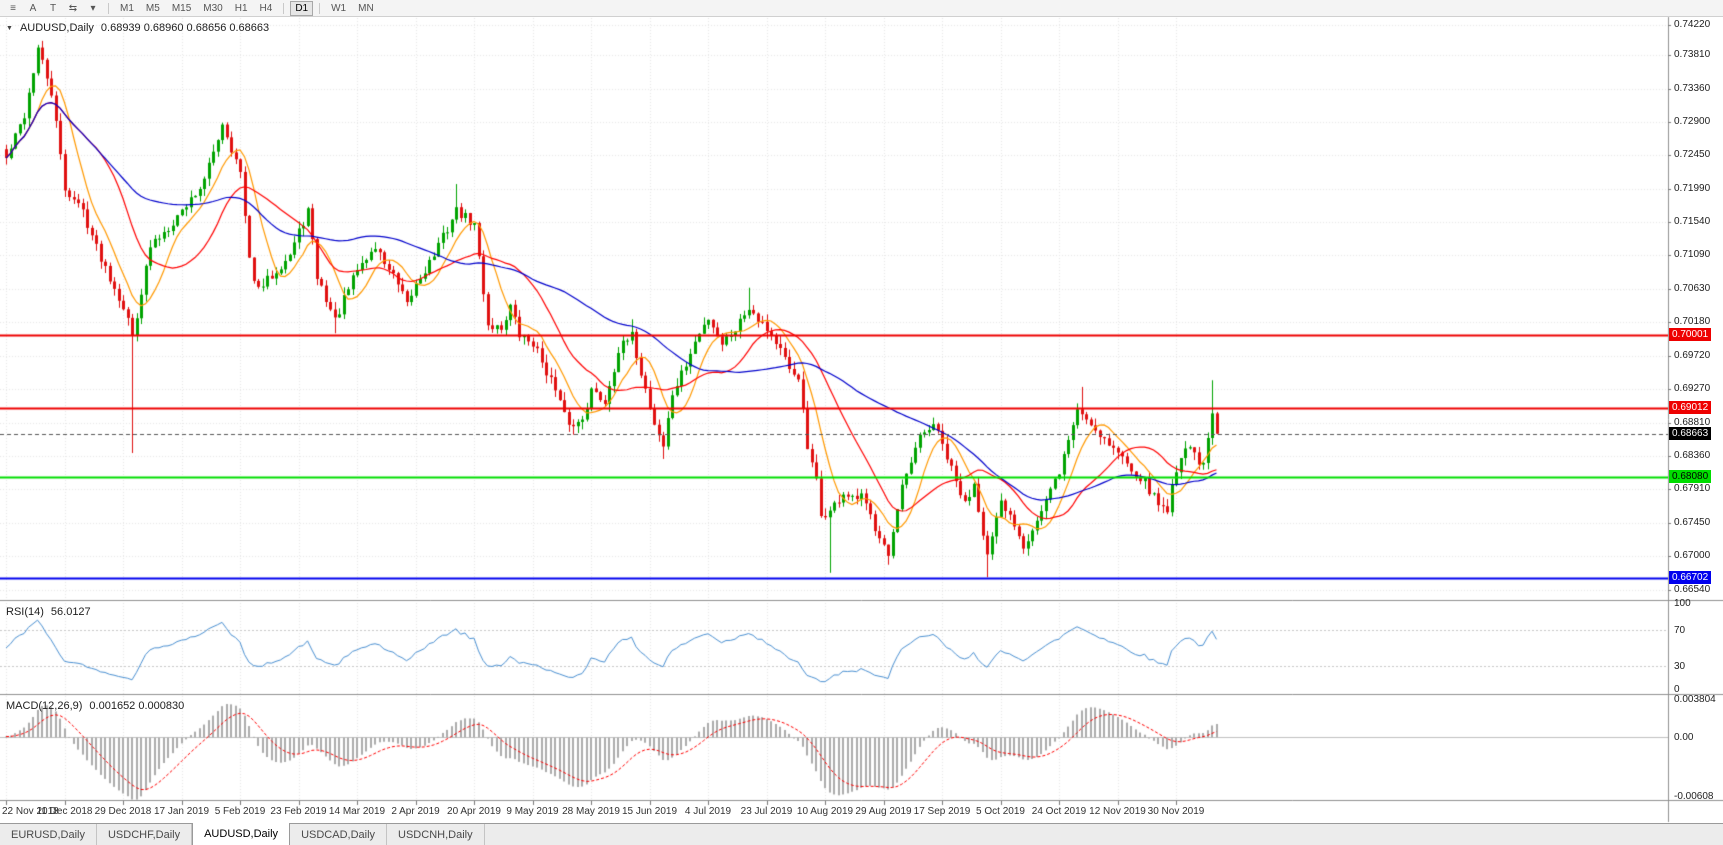 The height and width of the screenshot is (845, 1723). What do you see at coordinates (48, 834) in the screenshot?
I see `tab-eurusd: EURUSD,Daily` at bounding box center [48, 834].